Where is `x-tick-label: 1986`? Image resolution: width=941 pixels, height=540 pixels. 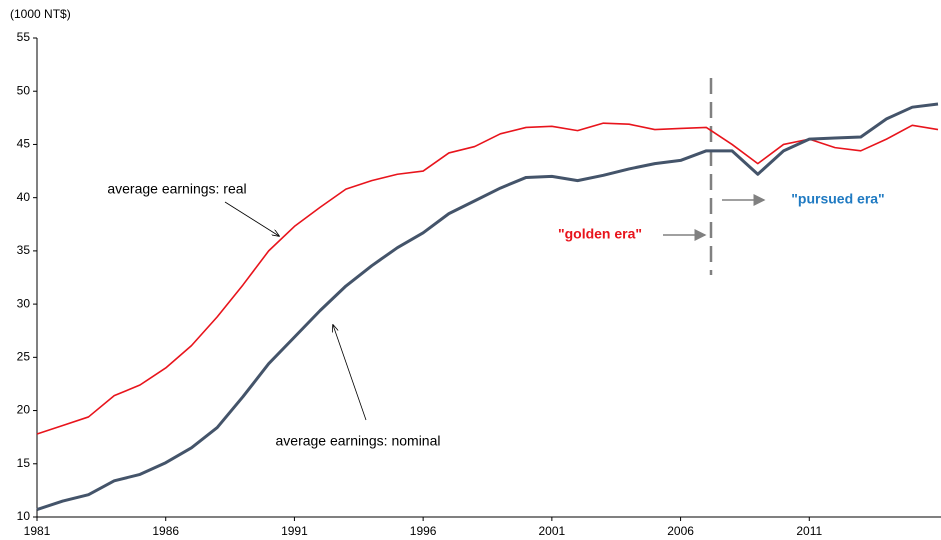 x-tick-label: 1986 is located at coordinates (165, 531).